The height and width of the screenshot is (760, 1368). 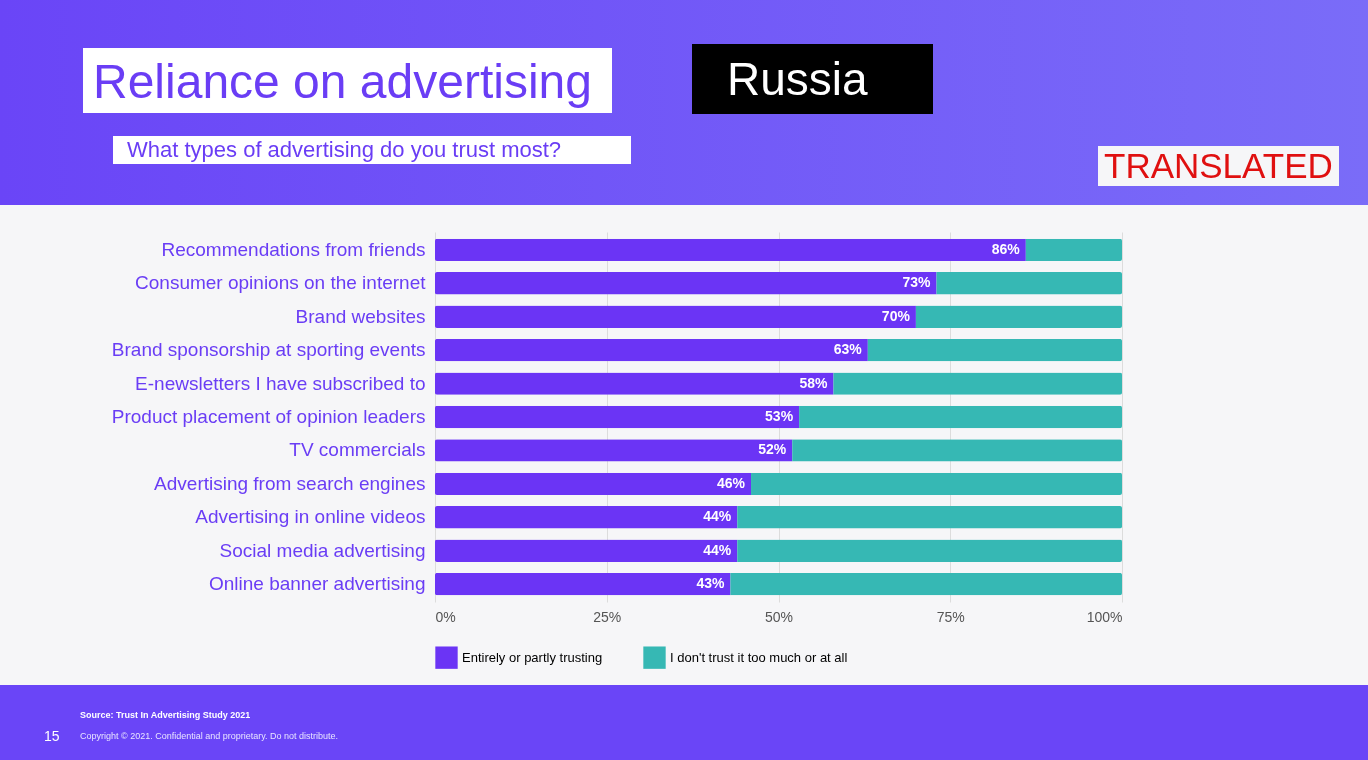 I want to click on y-tick-label: Online banner advertising, so click(x=317, y=584).